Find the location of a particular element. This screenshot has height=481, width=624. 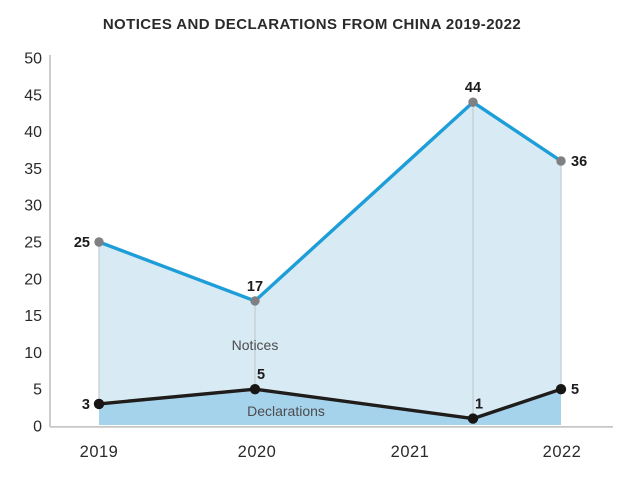

x-tick-label: 2022 is located at coordinates (562, 452).